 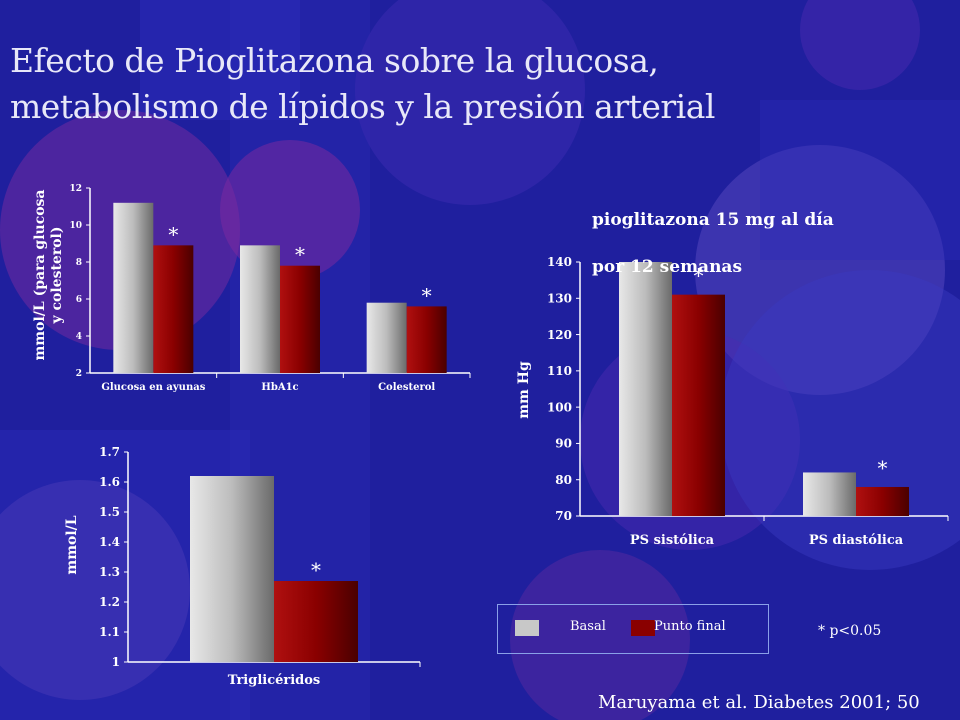 I want to click on category-label: PS sistólica, so click(x=672, y=540).